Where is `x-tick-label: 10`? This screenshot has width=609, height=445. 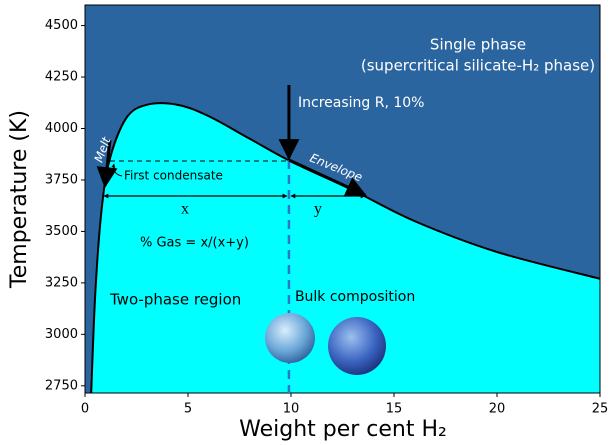
x-tick-label: 10 is located at coordinates (291, 409).